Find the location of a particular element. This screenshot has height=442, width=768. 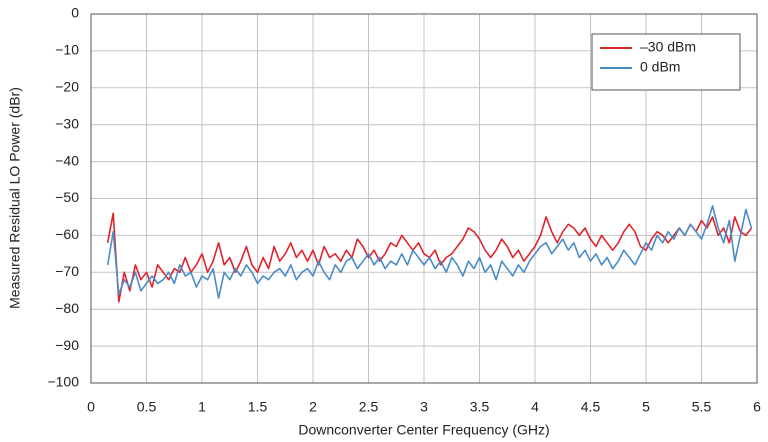

x-tick-label: 2 is located at coordinates (313, 407).